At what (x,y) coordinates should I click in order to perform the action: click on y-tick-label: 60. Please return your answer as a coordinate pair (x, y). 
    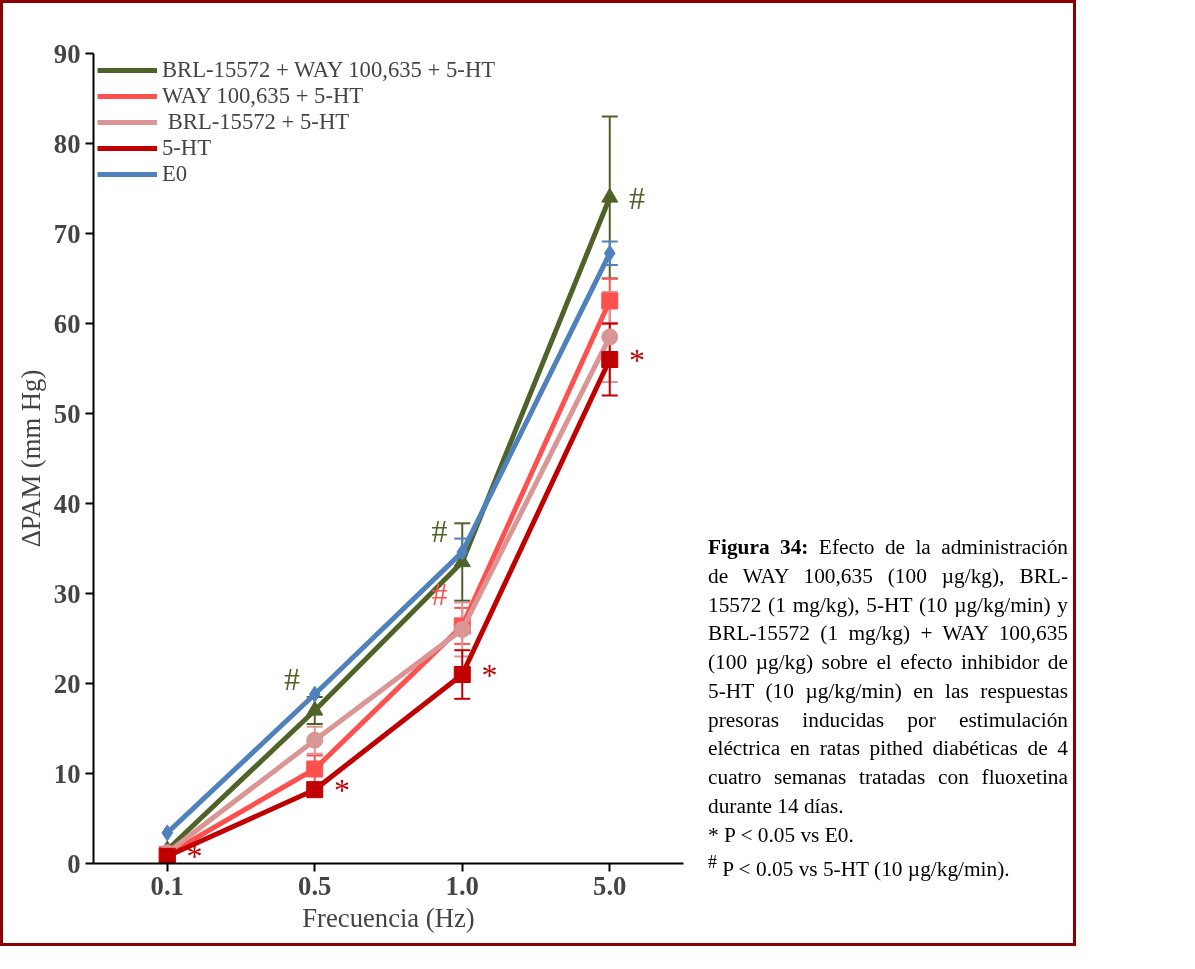
    Looking at the image, I should click on (67, 323).